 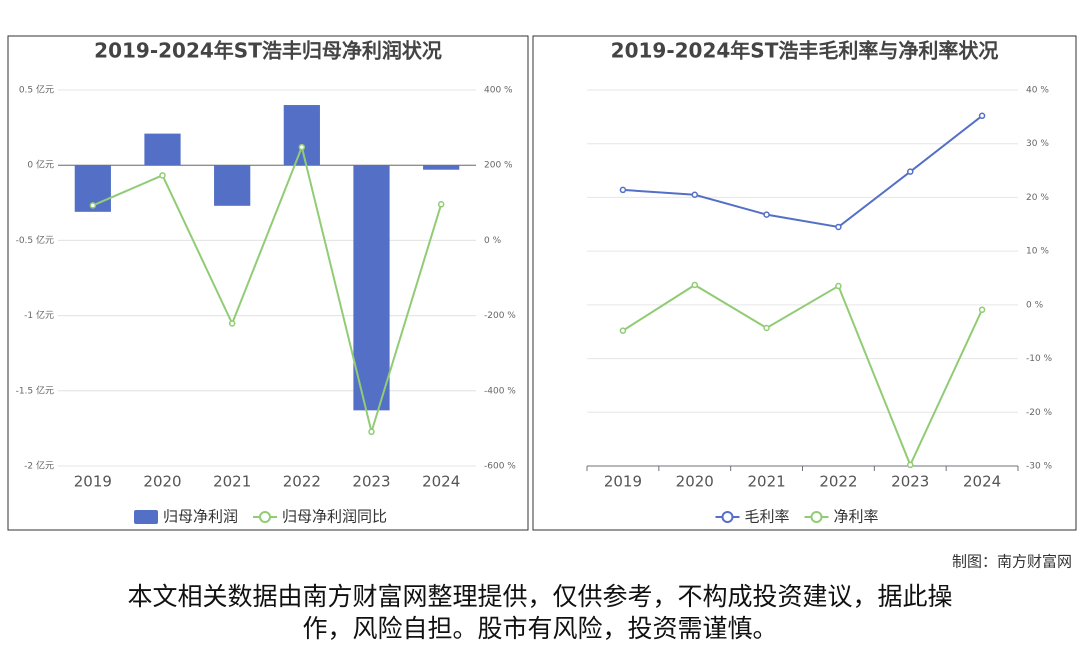 What do you see at coordinates (500, 316) in the screenshot?
I see `y-tick-label: -200 %` at bounding box center [500, 316].